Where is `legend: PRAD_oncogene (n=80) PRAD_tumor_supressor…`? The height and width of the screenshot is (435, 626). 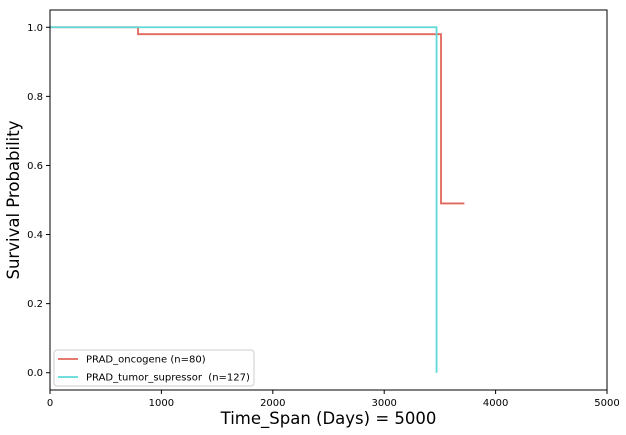 legend: PRAD_oncogene (n=80) PRAD_tumor_supressor… is located at coordinates (154, 368).